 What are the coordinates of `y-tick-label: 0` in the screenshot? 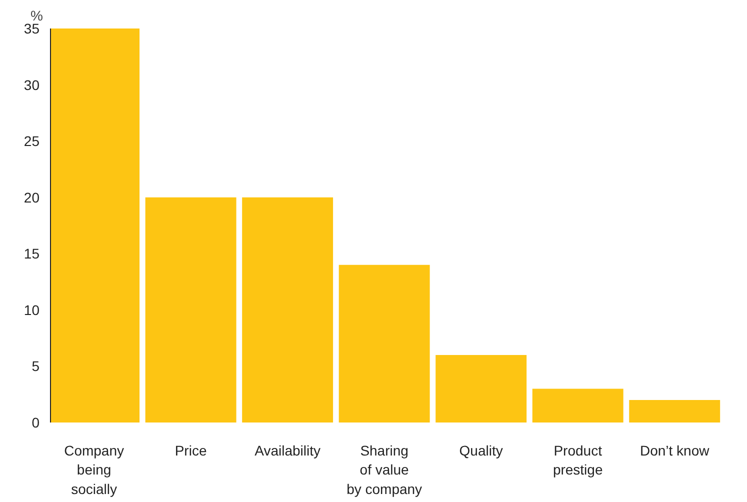 It's located at (36, 422).